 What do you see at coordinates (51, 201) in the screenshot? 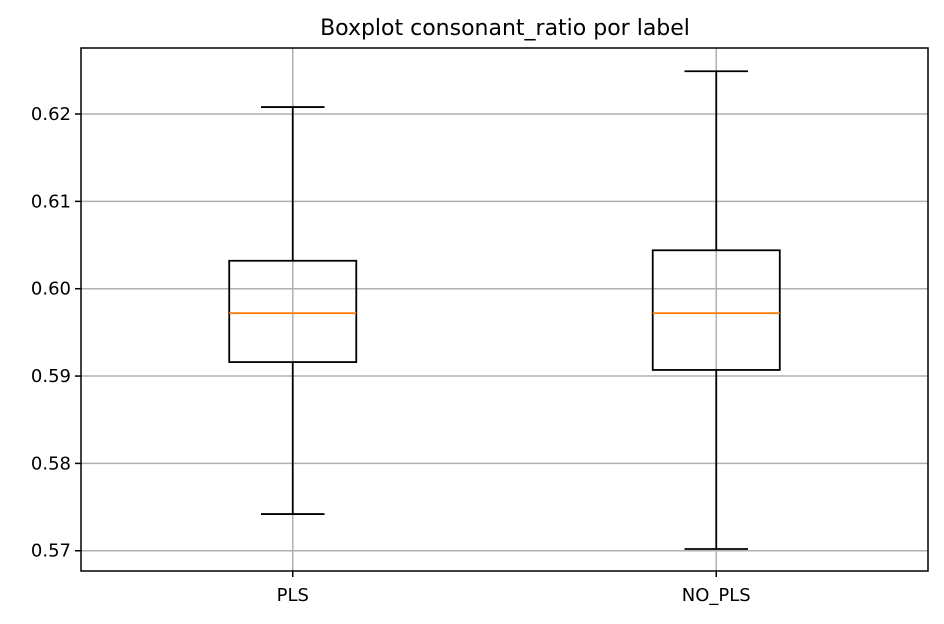
I see `y-tick-label: 0.61` at bounding box center [51, 201].